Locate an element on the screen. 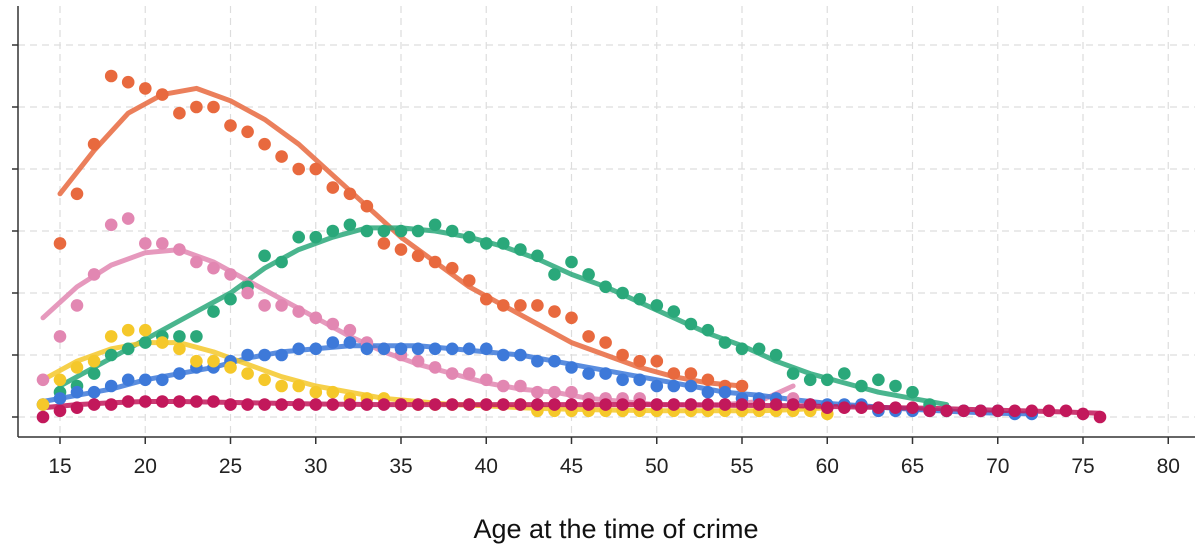  x-tick-label: 55 is located at coordinates (741, 466).